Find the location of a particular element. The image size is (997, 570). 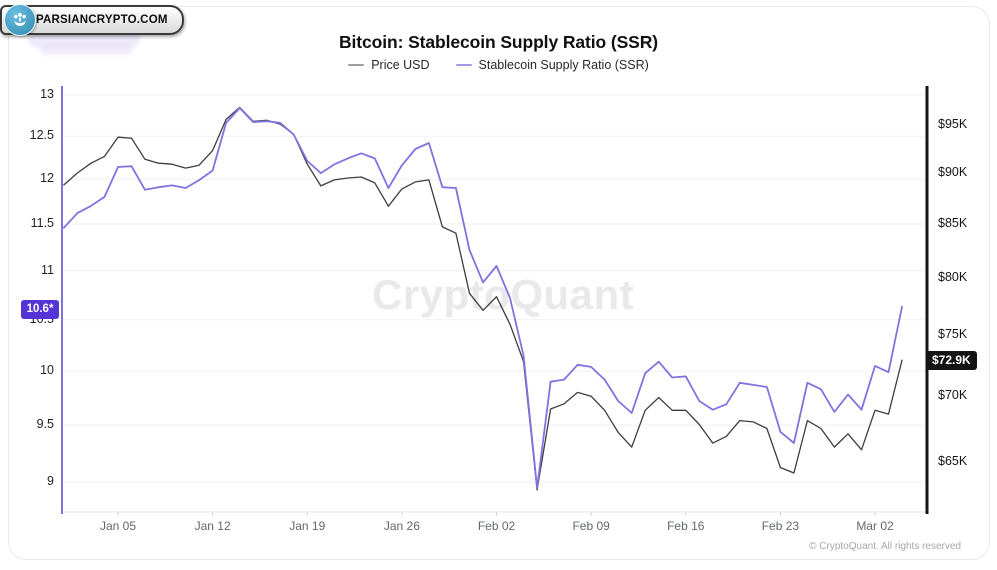

right-axis-tick-label: $65K is located at coordinates (953, 461).